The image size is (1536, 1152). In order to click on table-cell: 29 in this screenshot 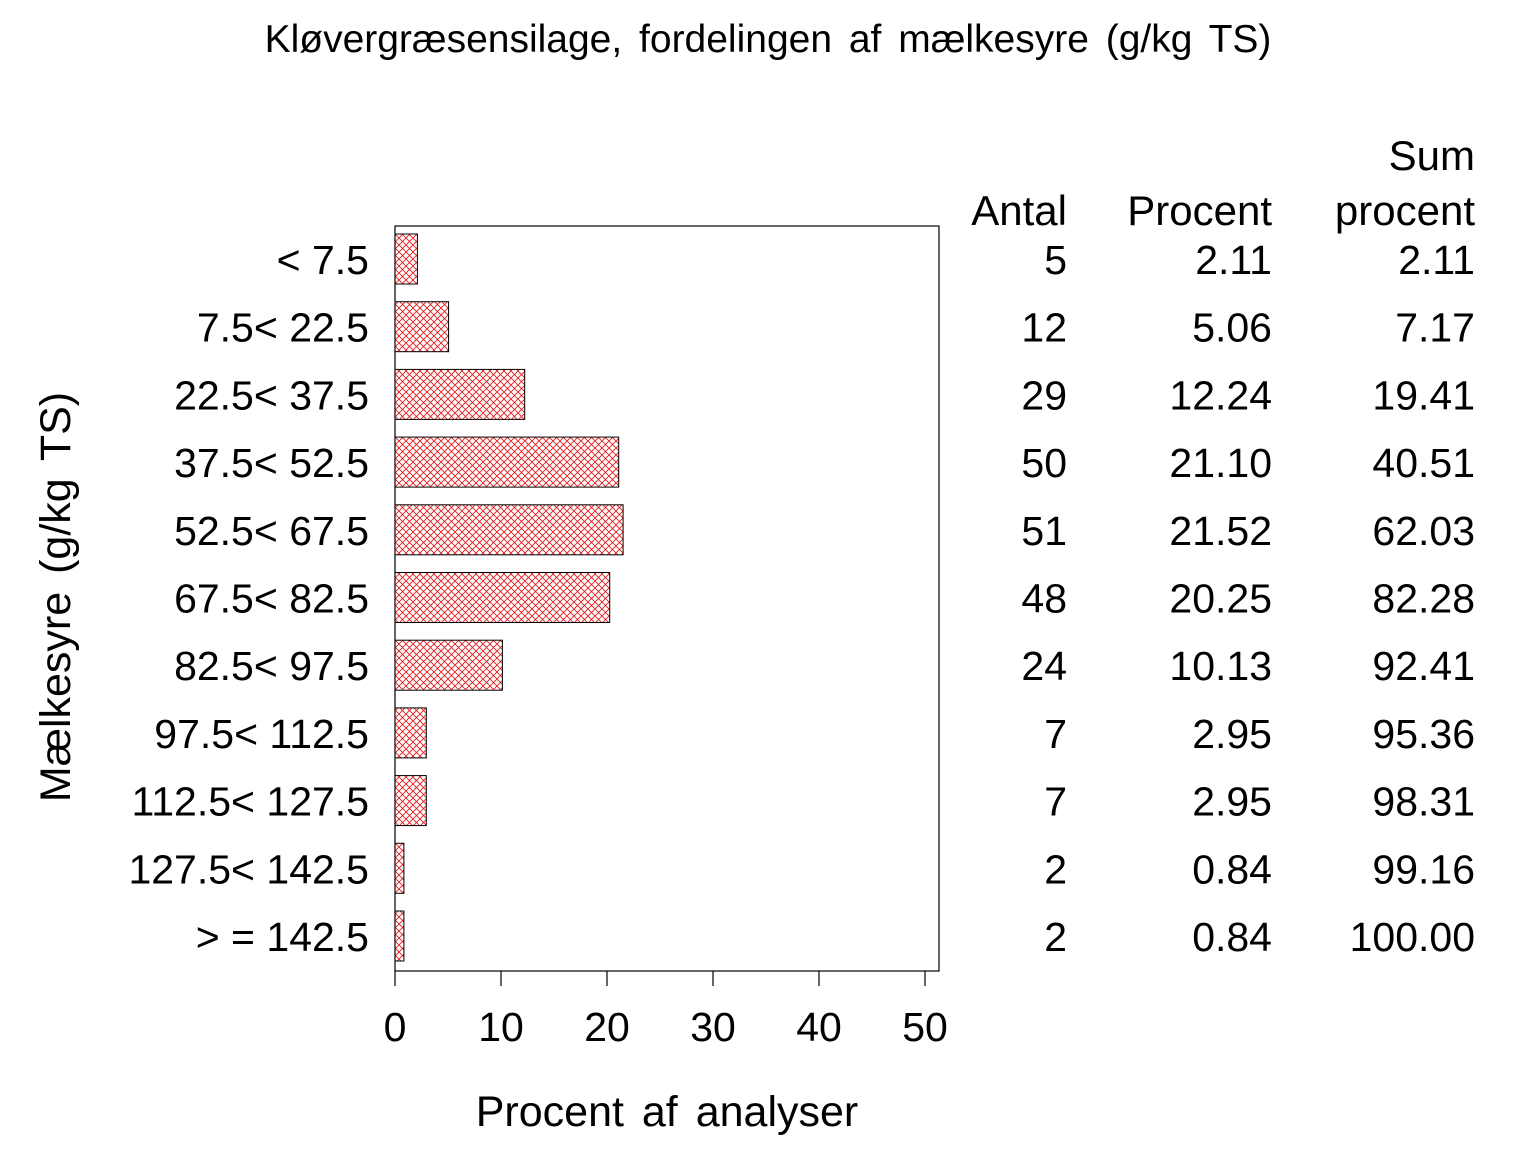, I will do `click(1044, 395)`.